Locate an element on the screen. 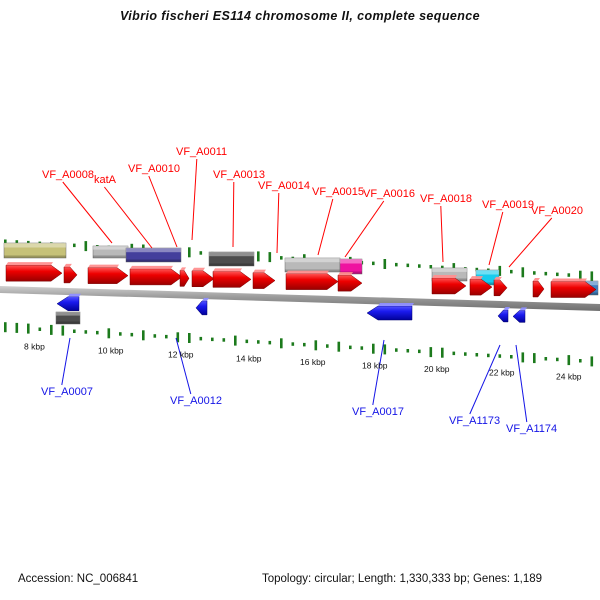  gene-label: VF_A0020 is located at coordinates (557, 211).